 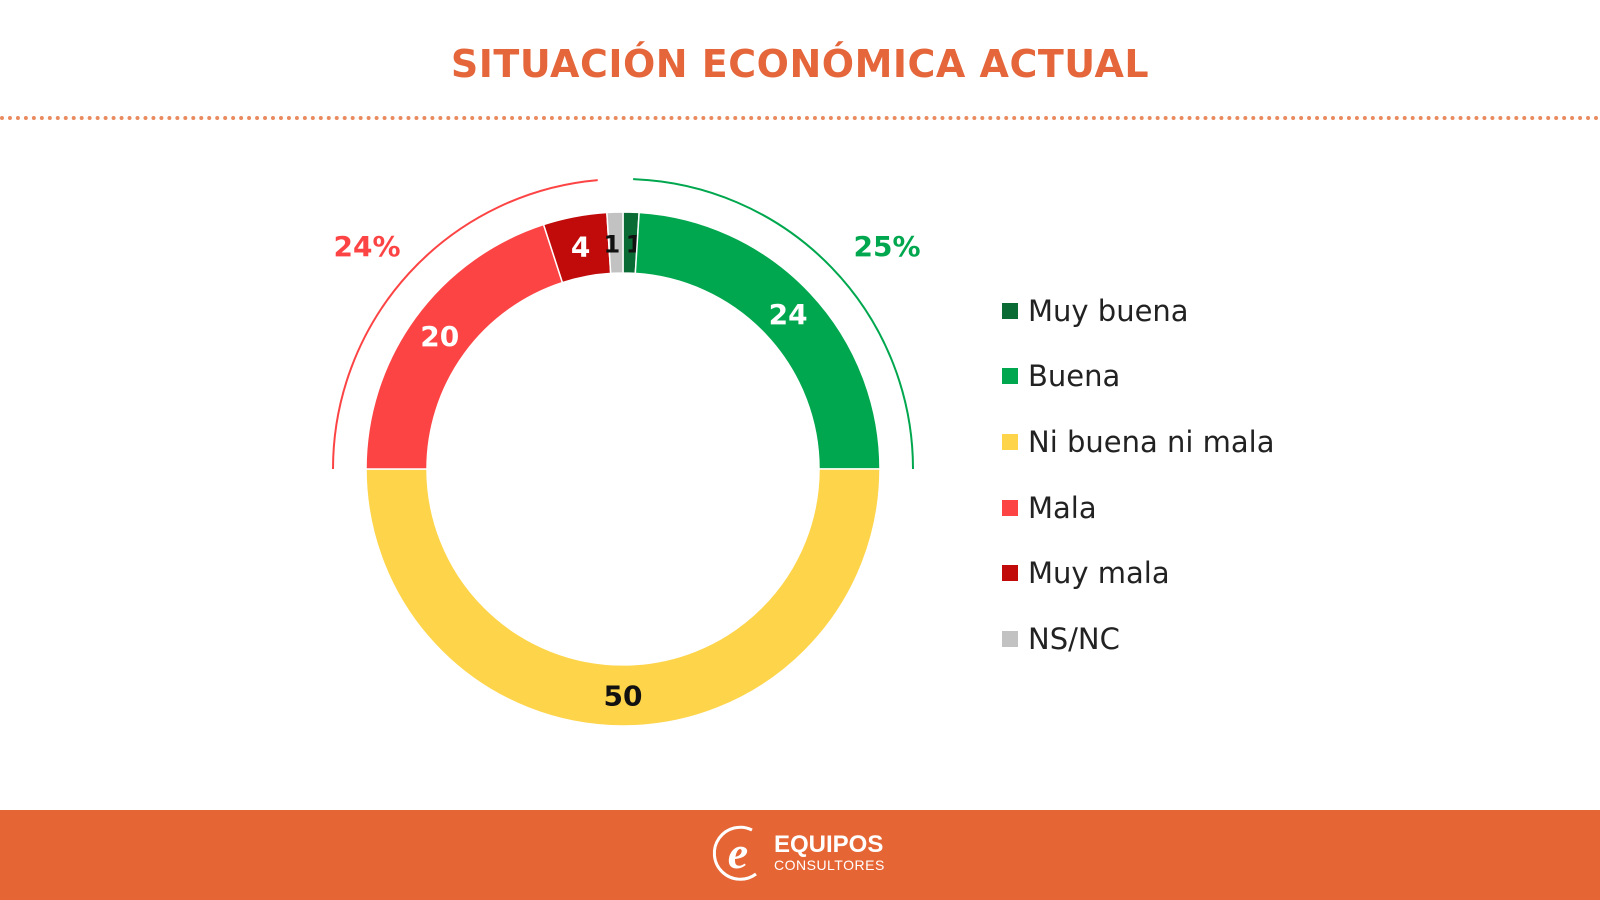 I want to click on legend-label: Ni buena ni mala, so click(x=1151, y=441).